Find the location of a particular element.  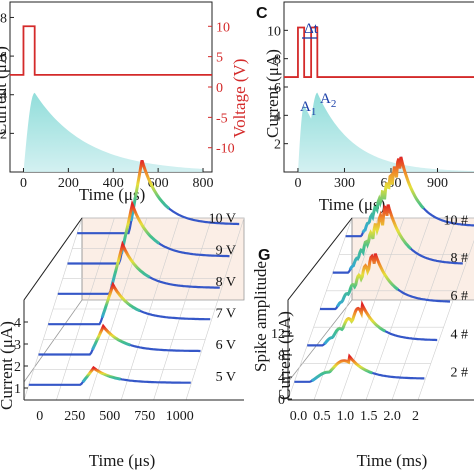

xtick-label: 2.0 is located at coordinates (392, 416).